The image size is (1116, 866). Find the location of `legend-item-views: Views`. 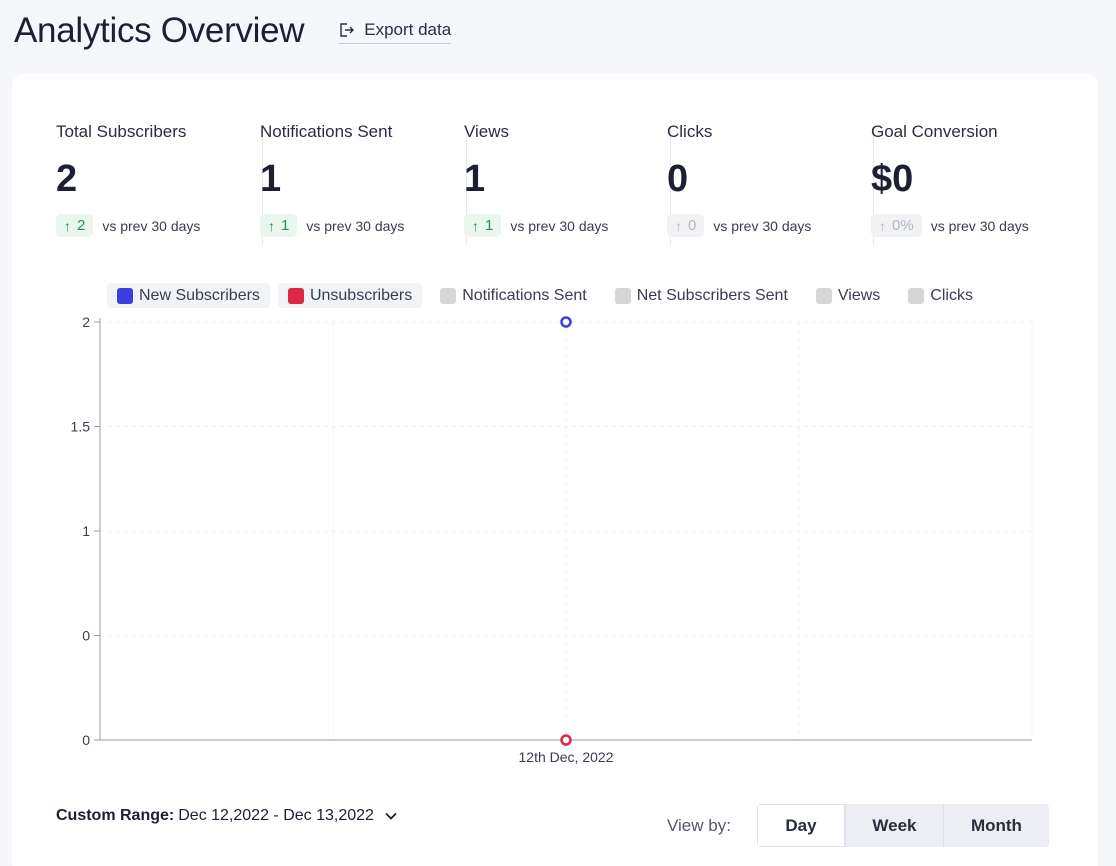

legend-item-views: Views is located at coordinates (848, 295).